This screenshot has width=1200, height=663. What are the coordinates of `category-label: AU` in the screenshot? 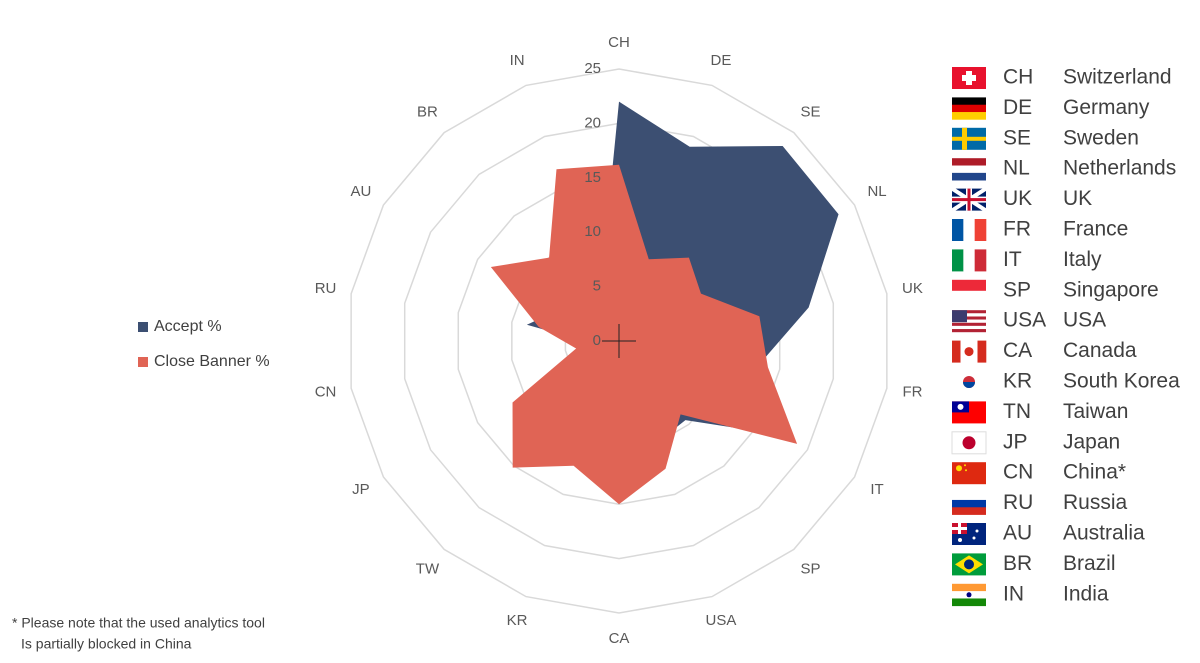 It's located at (361, 191).